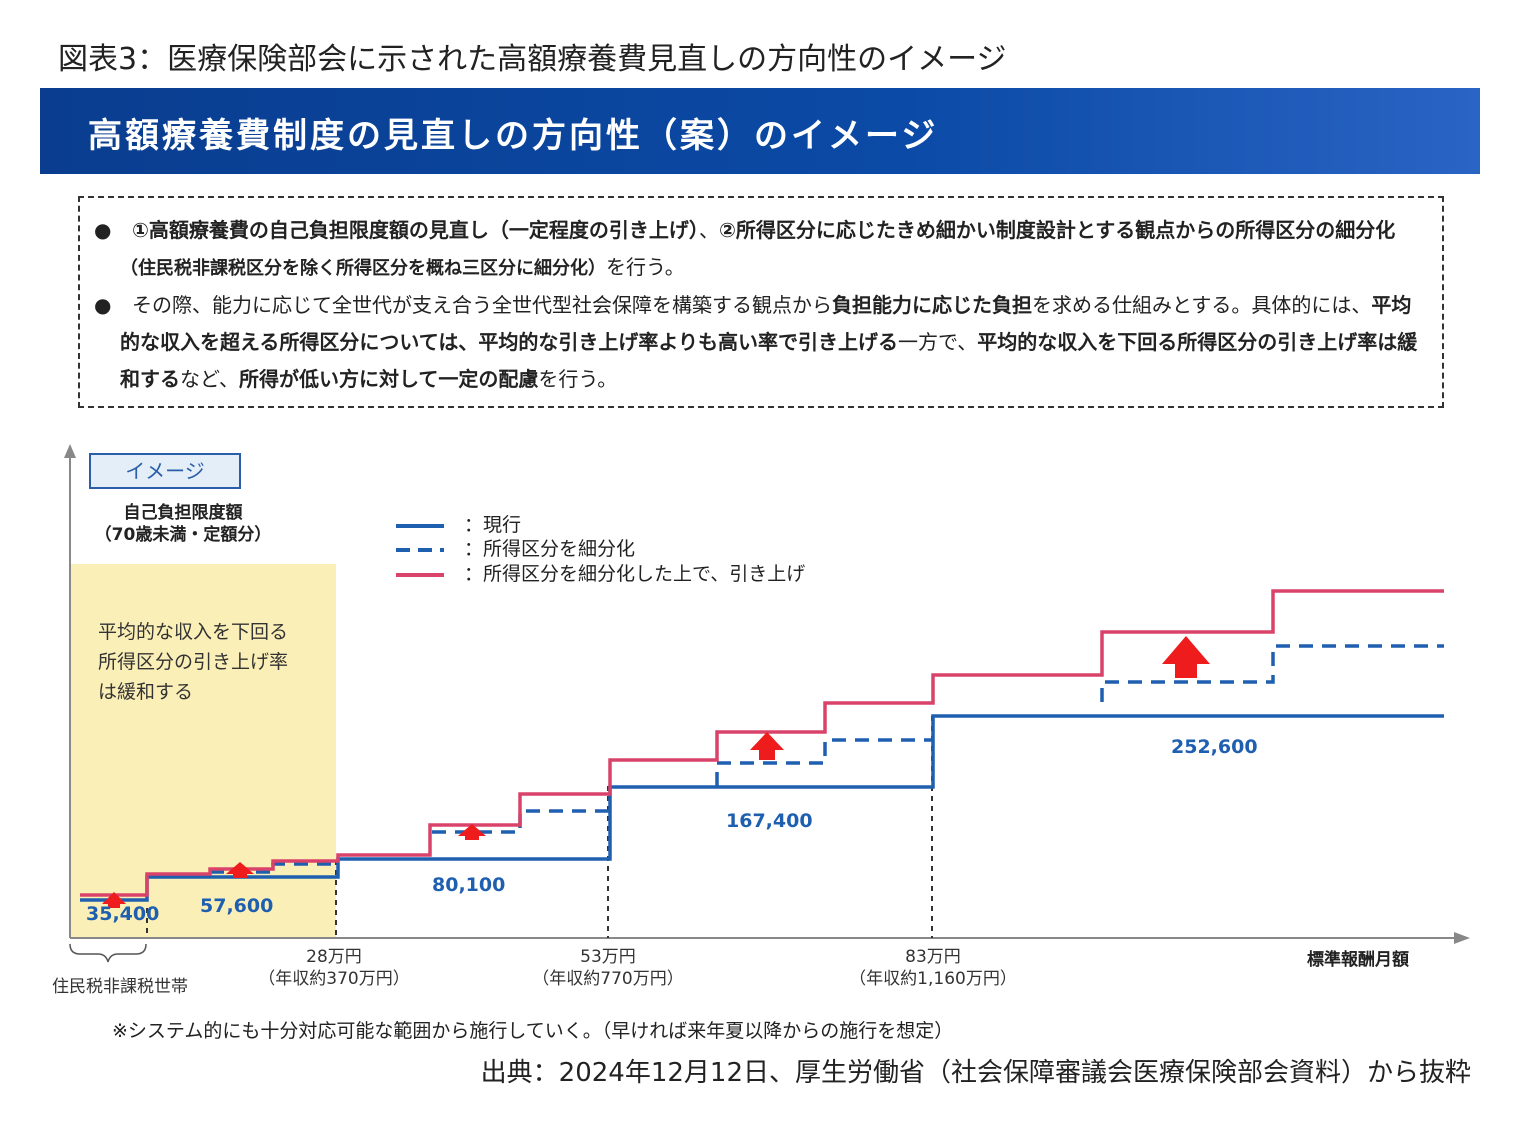 This screenshot has height=1124, width=1533. I want to click on note-text: 所得が低い方に対して一定の配慮, so click(389, 379).